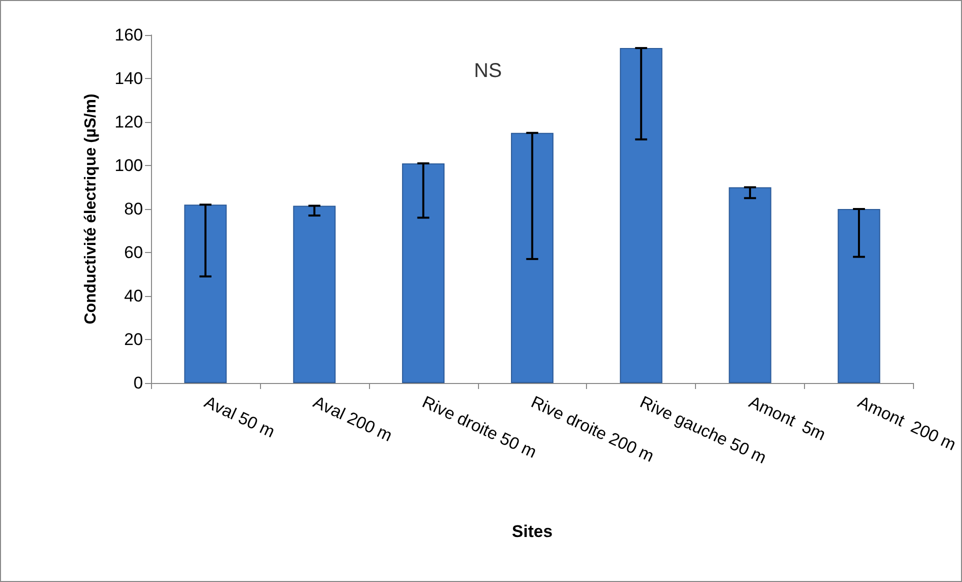  What do you see at coordinates (133, 209) in the screenshot?
I see `y-tick-label: 80` at bounding box center [133, 209].